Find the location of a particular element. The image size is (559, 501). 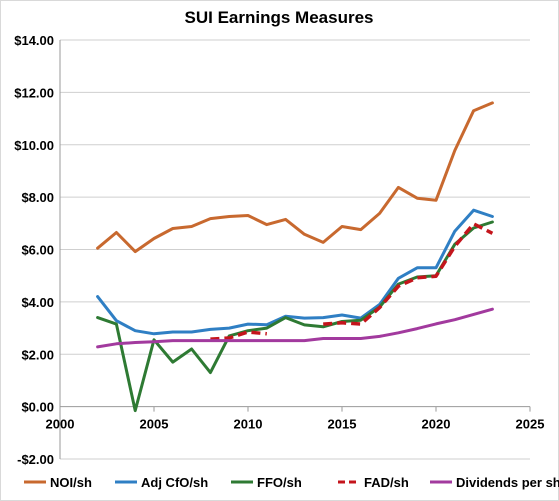

legend-label-adj-cfo-sh: Adj CfO/sh is located at coordinates (174, 482).